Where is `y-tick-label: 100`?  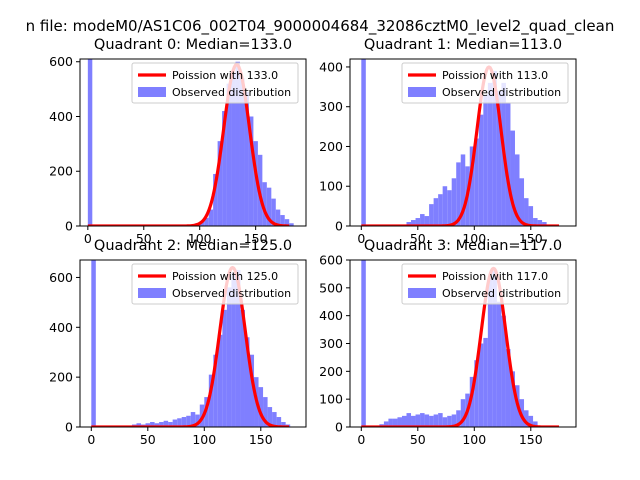
y-tick-label: 100 is located at coordinates (331, 399).